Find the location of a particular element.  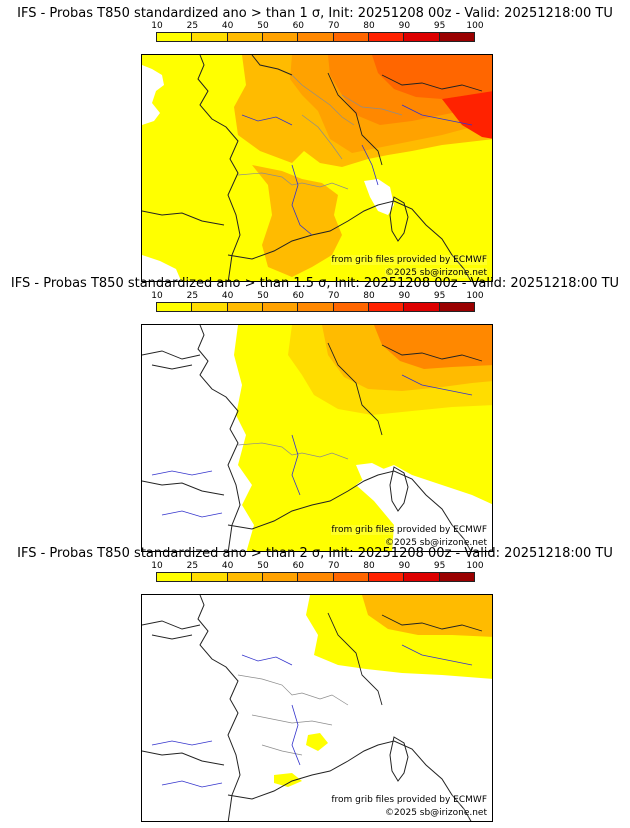

prob-field-10-small is located at coordinates (317, 742).